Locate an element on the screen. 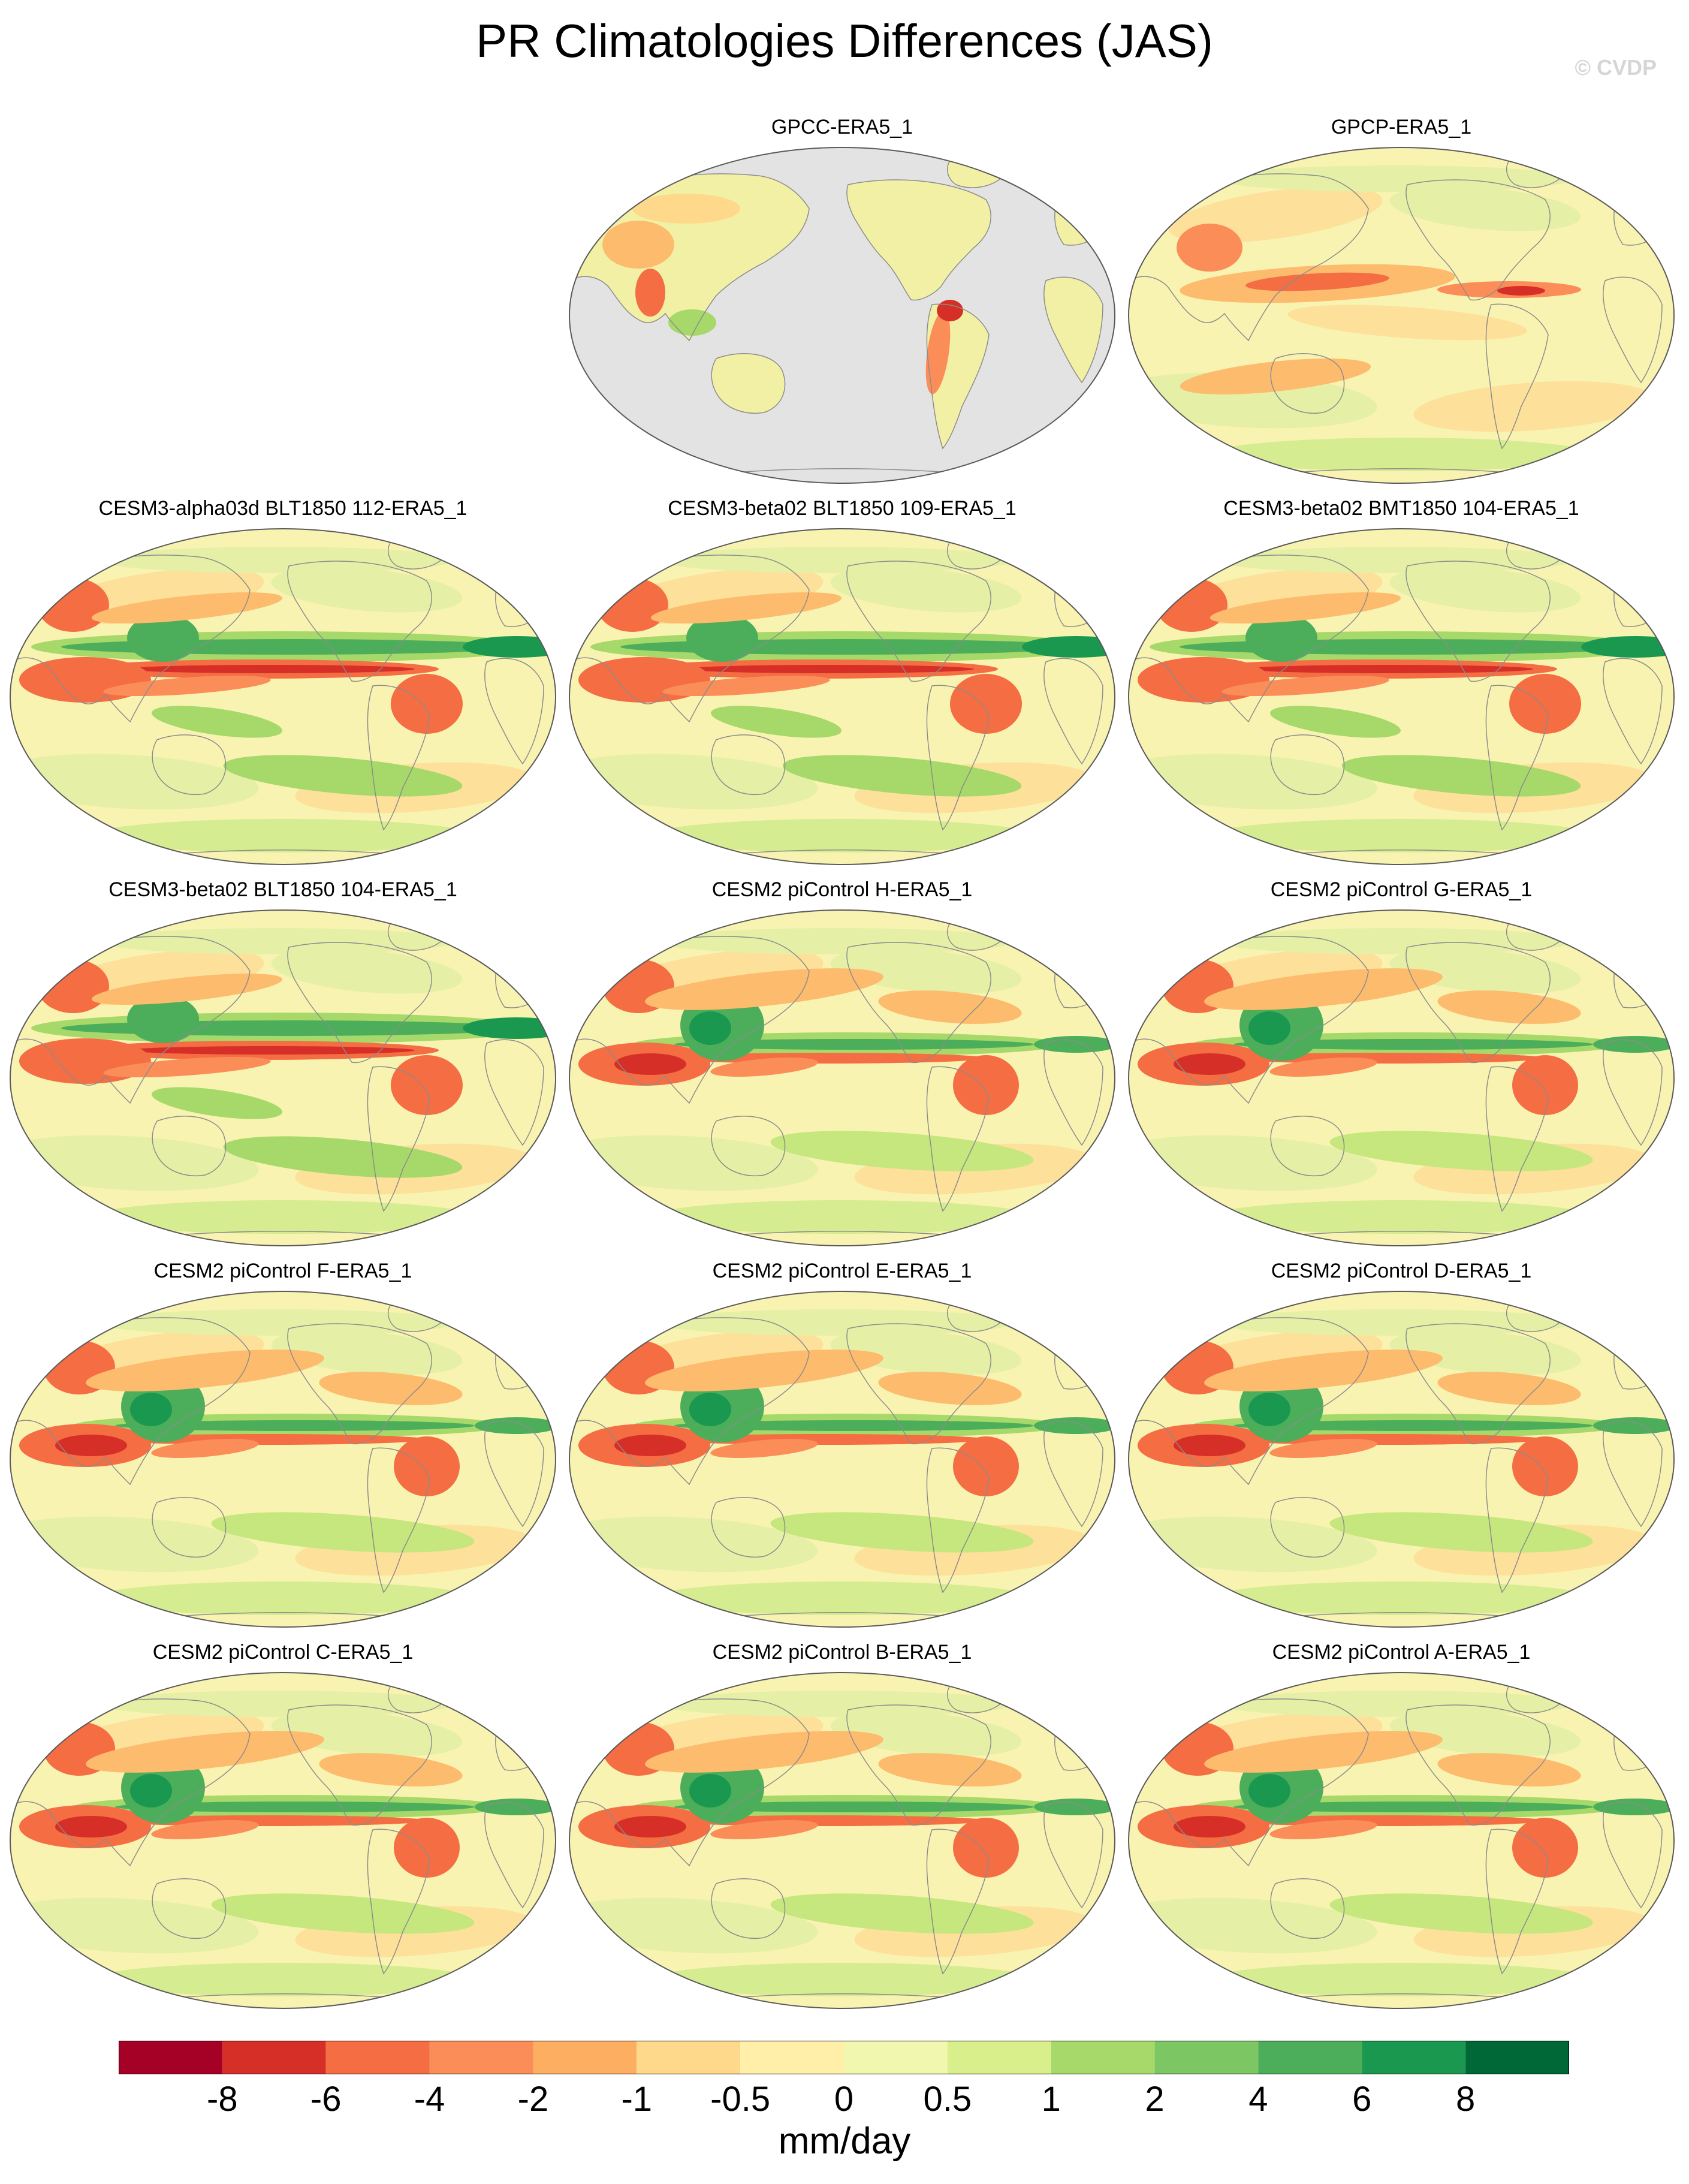 The image size is (1689, 2184). panel-title: CESM2 piControl G-ERA5_1 is located at coordinates (1401, 889).